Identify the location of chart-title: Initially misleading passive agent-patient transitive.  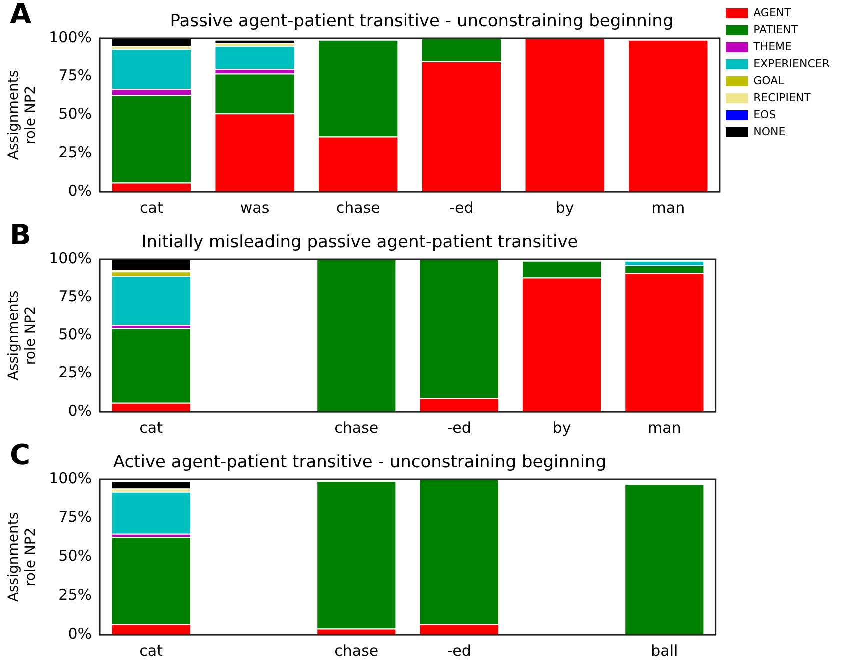
(360, 242).